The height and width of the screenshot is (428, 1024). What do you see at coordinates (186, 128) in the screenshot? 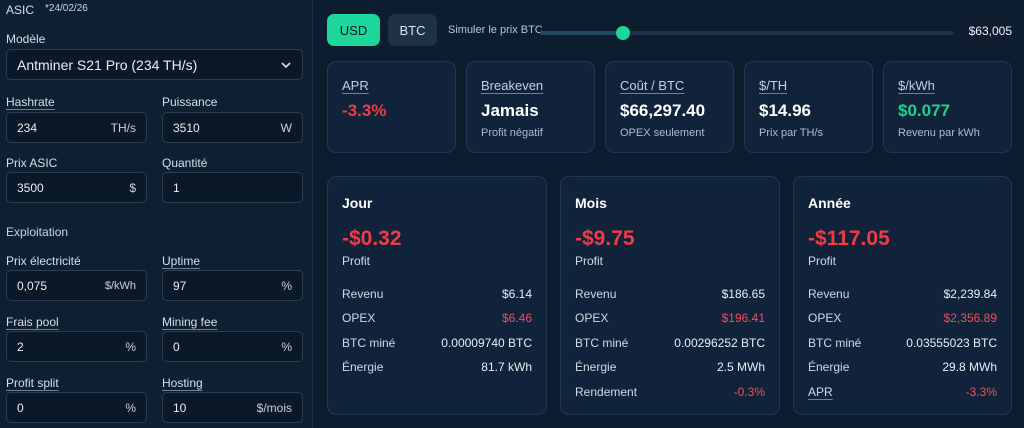
I see `power-value: 3510` at bounding box center [186, 128].